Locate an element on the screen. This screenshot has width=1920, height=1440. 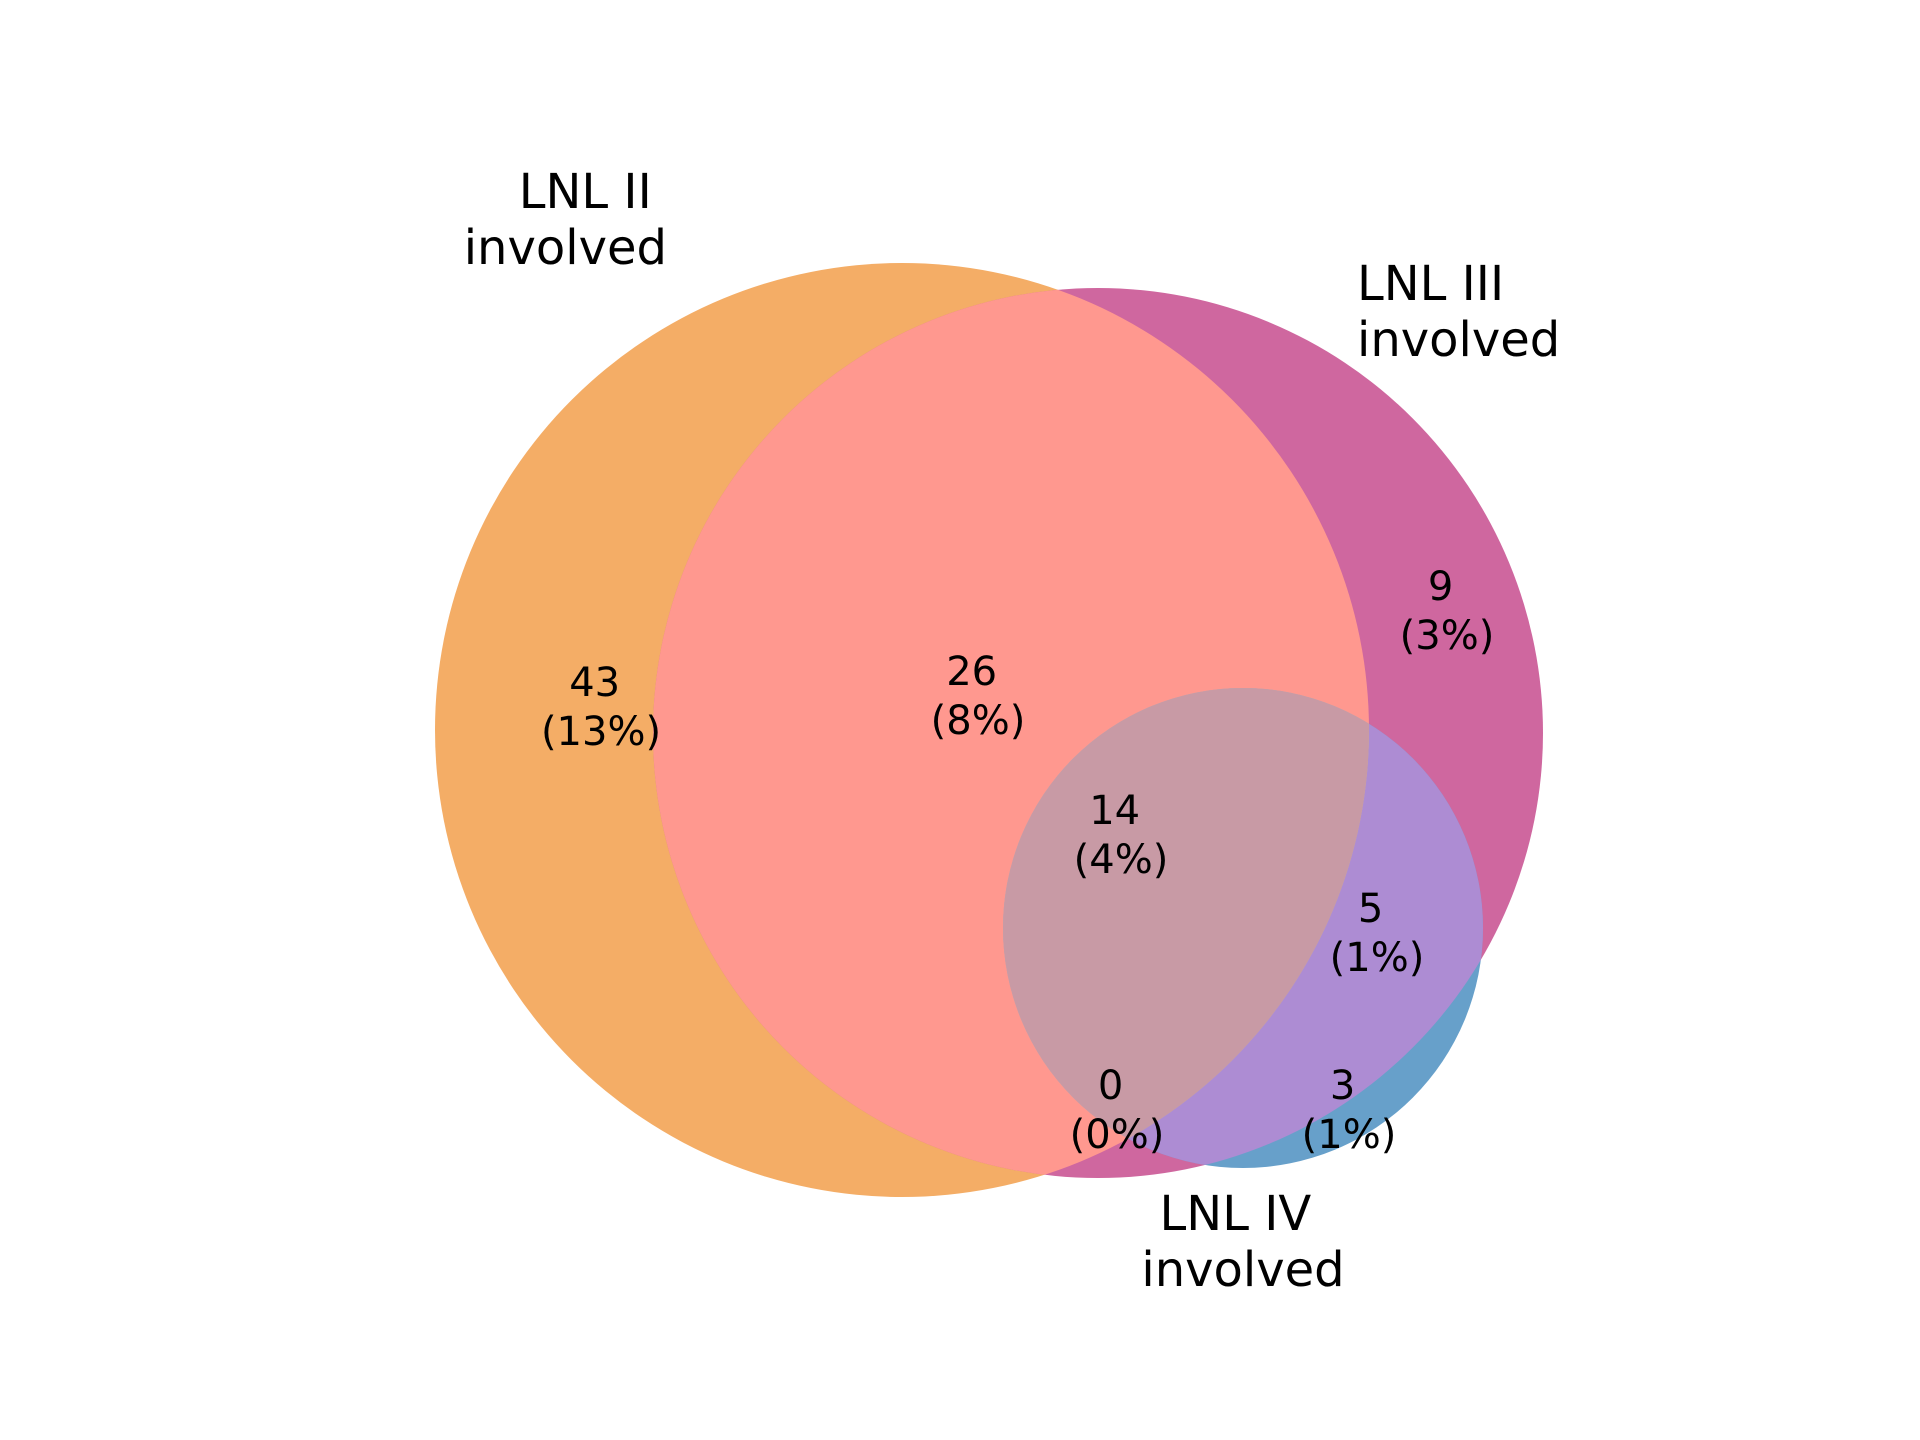
region-percent: (13%) is located at coordinates (601, 732).